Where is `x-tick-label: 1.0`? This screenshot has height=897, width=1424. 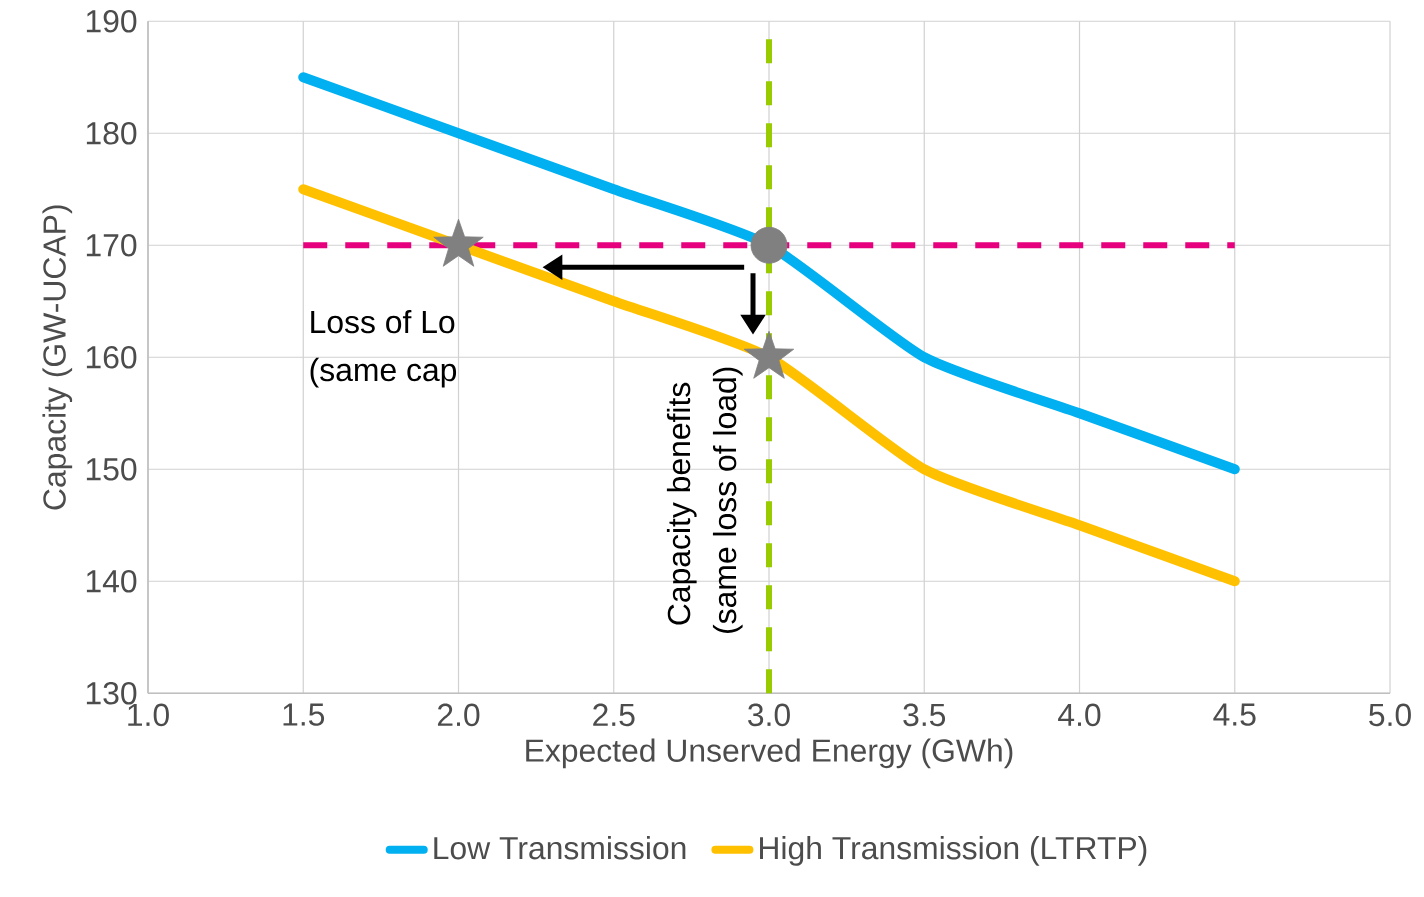
x-tick-label: 1.0 is located at coordinates (148, 715).